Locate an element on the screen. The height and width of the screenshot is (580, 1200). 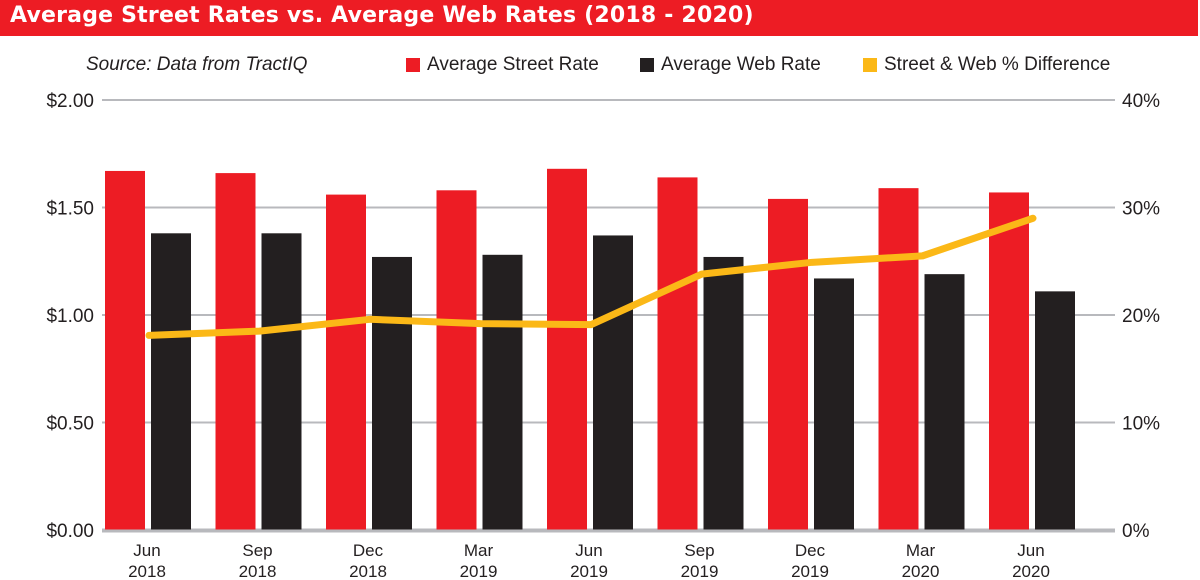
left-axis-tick-label: $1.50 is located at coordinates (70, 209).